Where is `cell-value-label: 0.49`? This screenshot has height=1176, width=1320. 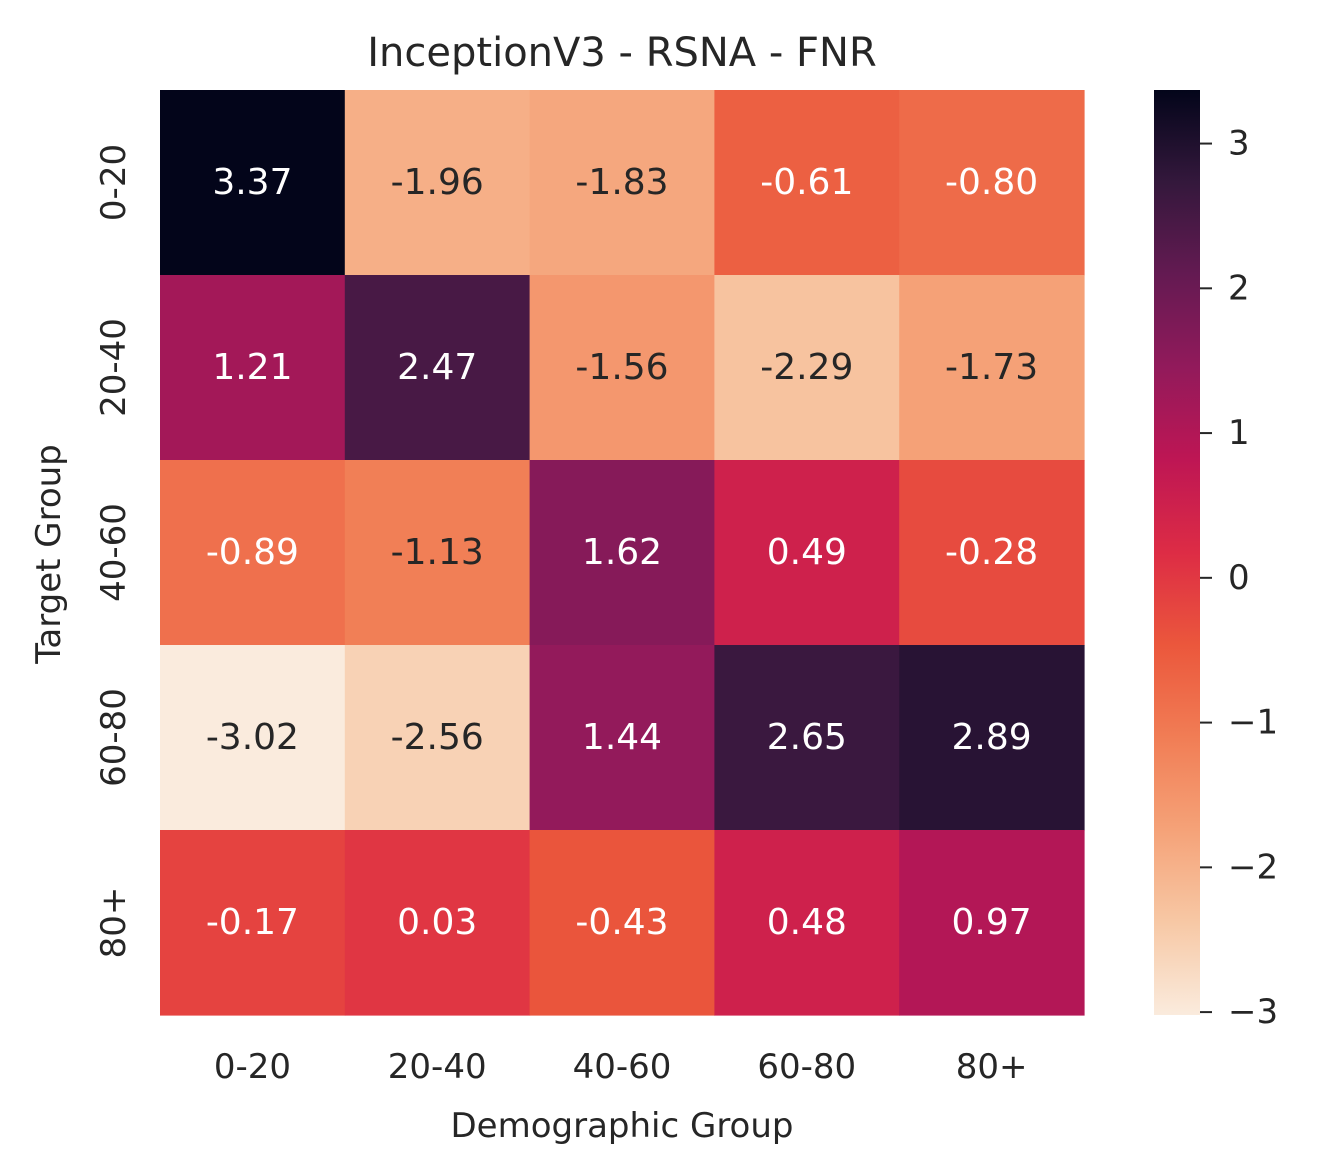
cell-value-label: 0.49 is located at coordinates (807, 552).